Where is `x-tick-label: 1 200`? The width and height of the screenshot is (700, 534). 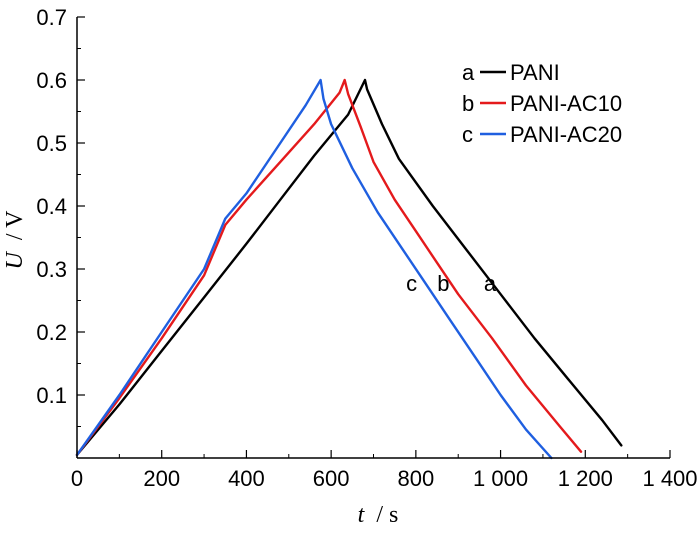 x-tick-label: 1 200 is located at coordinates (585, 478).